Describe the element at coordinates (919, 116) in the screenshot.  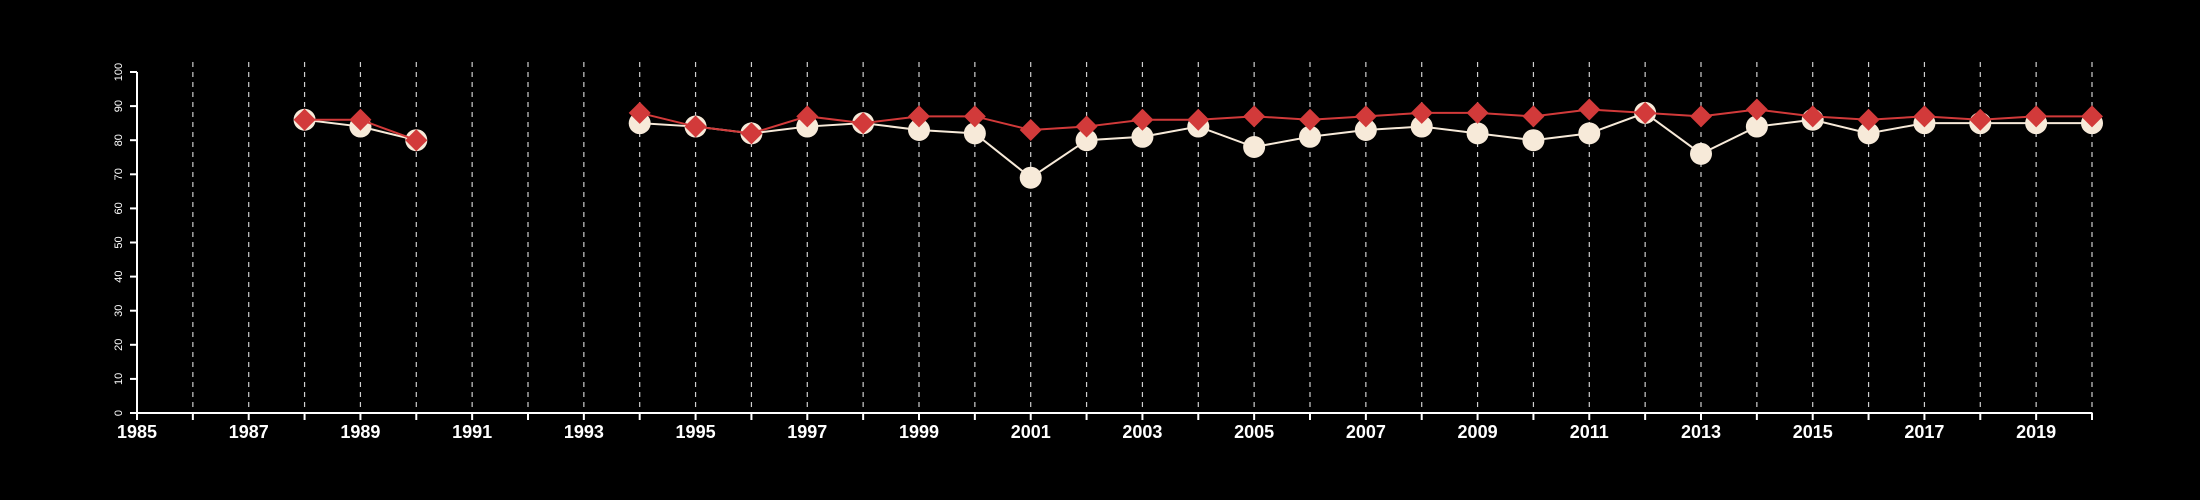
I see `series-2-point-1999` at that location.